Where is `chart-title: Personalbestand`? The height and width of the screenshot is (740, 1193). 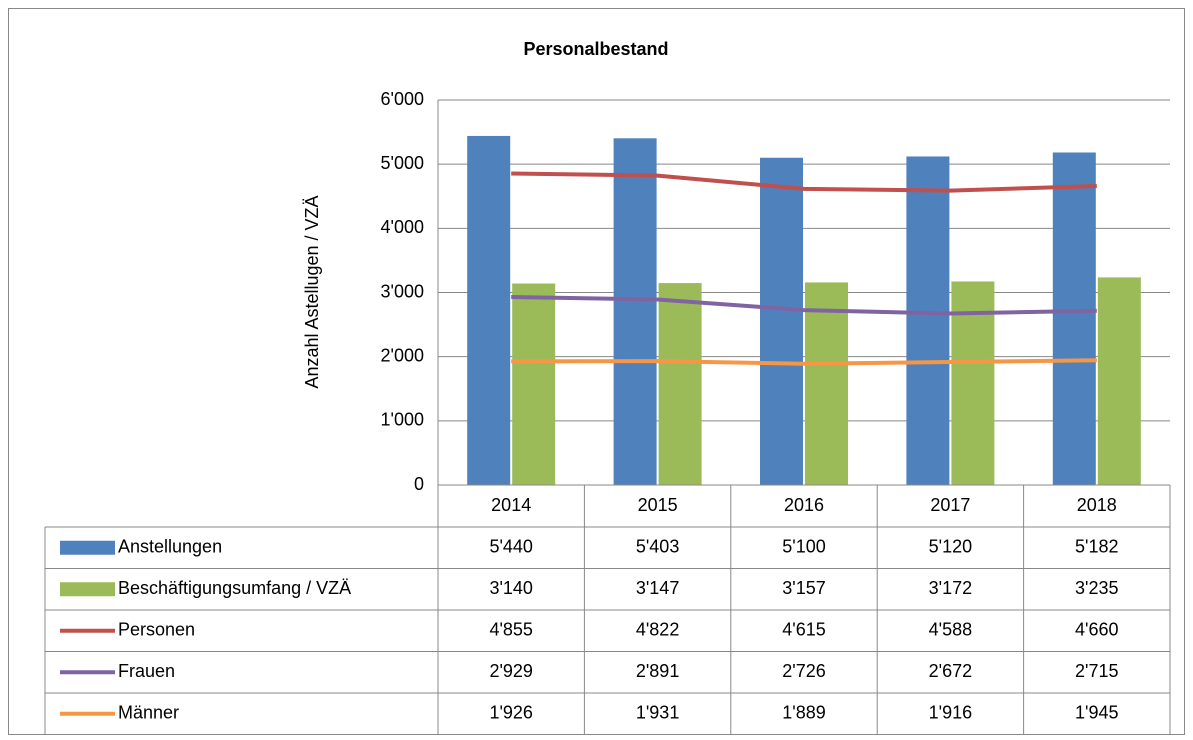
chart-title: Personalbestand is located at coordinates (595, 49).